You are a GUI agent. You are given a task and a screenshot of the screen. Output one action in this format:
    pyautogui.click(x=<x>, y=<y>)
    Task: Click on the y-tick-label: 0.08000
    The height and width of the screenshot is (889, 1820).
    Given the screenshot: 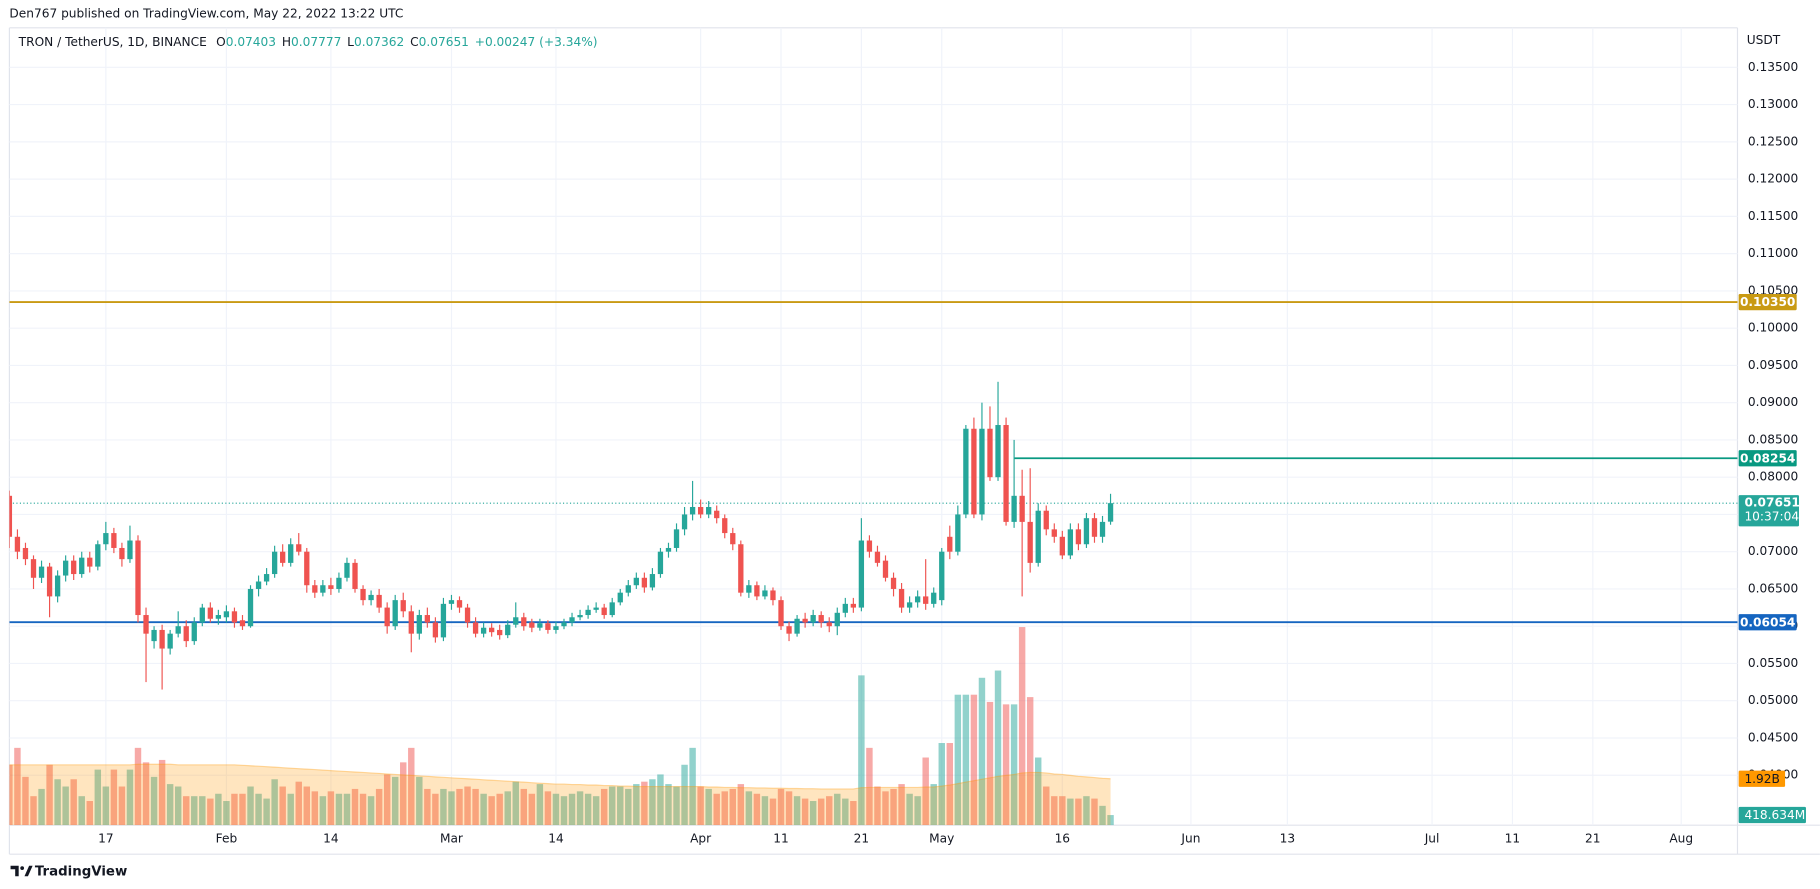 What is the action you would take?
    pyautogui.click(x=1773, y=477)
    